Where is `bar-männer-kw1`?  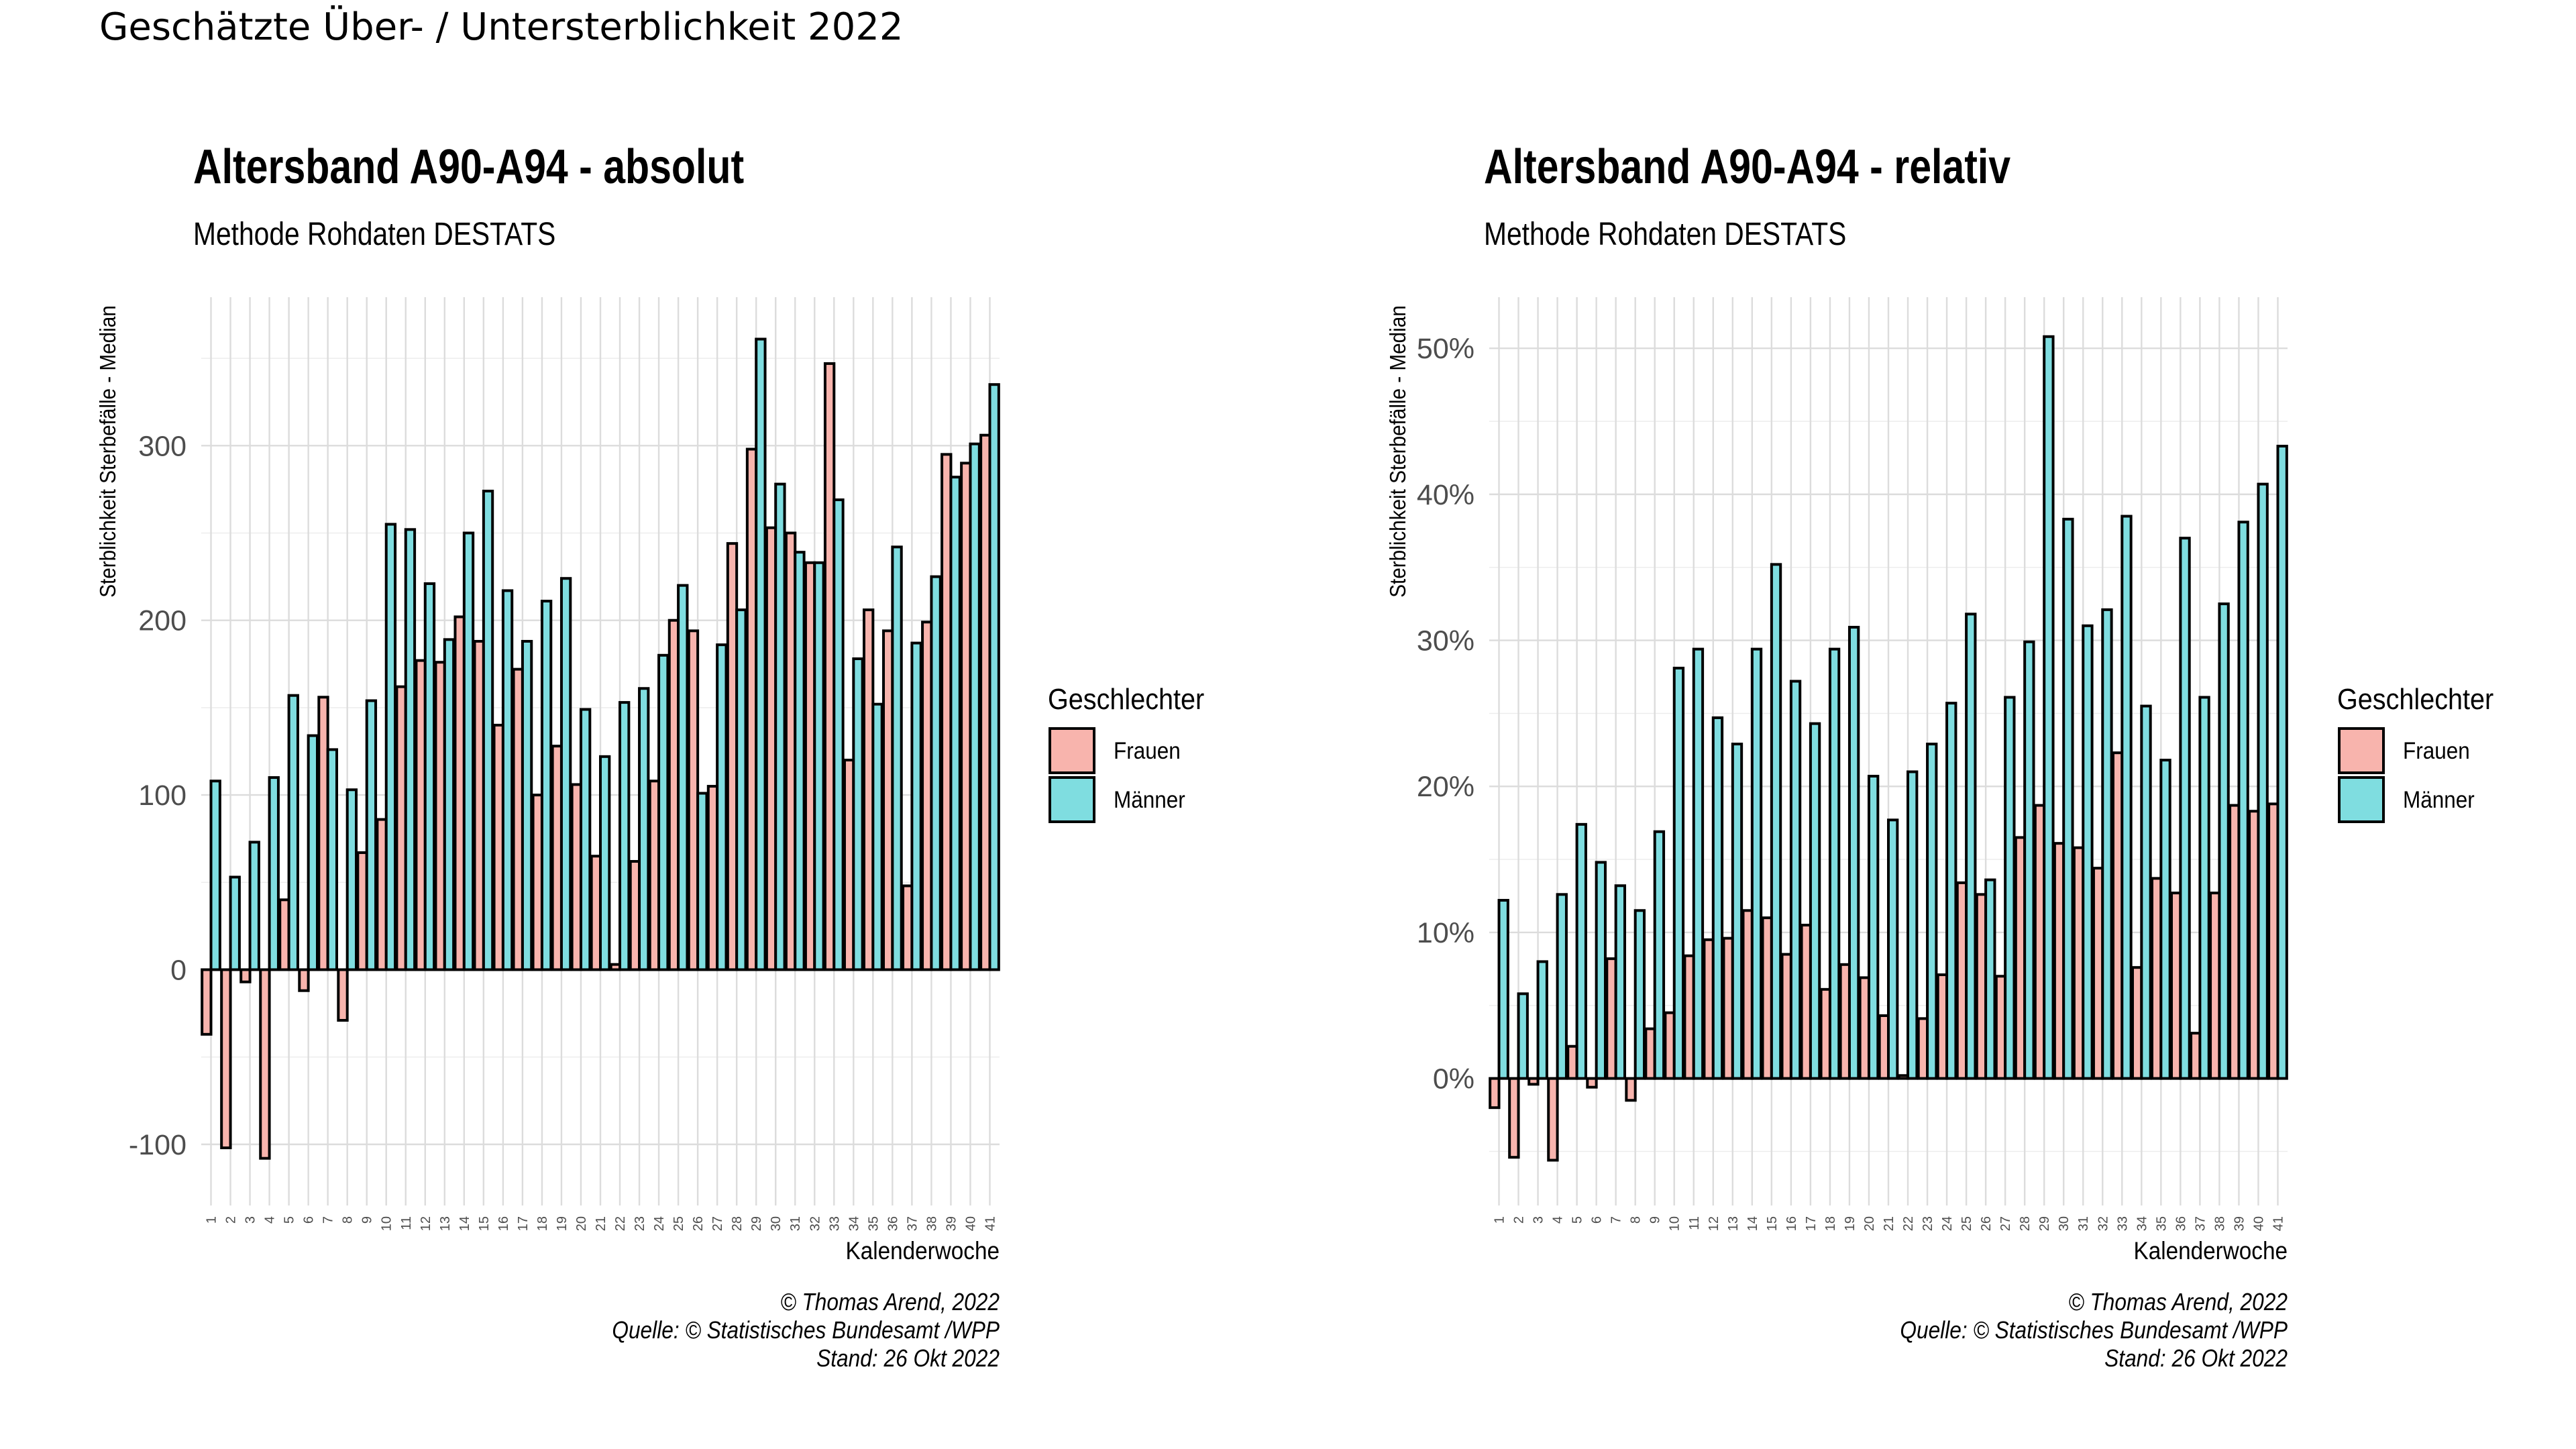 bar-männer-kw1 is located at coordinates (1503, 989).